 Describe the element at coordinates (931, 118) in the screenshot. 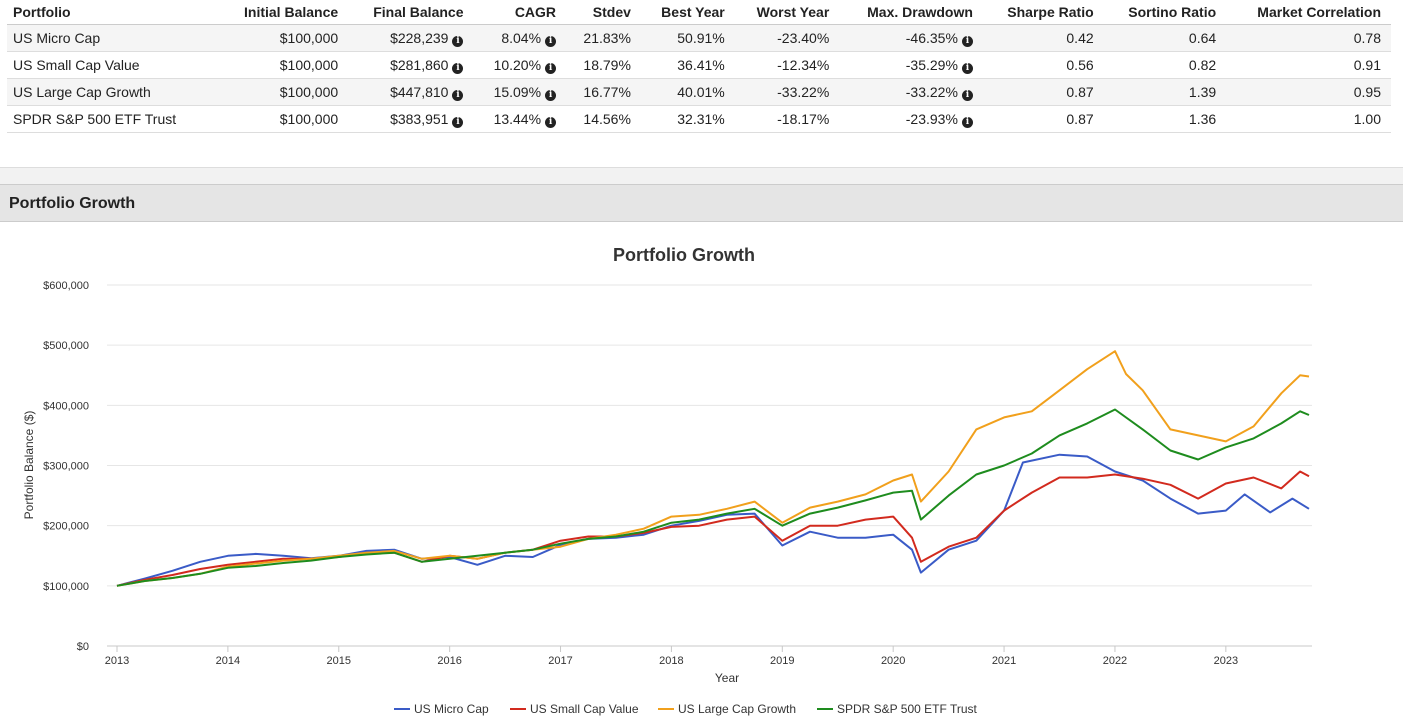

I see `cell-value: -23.93%` at that location.